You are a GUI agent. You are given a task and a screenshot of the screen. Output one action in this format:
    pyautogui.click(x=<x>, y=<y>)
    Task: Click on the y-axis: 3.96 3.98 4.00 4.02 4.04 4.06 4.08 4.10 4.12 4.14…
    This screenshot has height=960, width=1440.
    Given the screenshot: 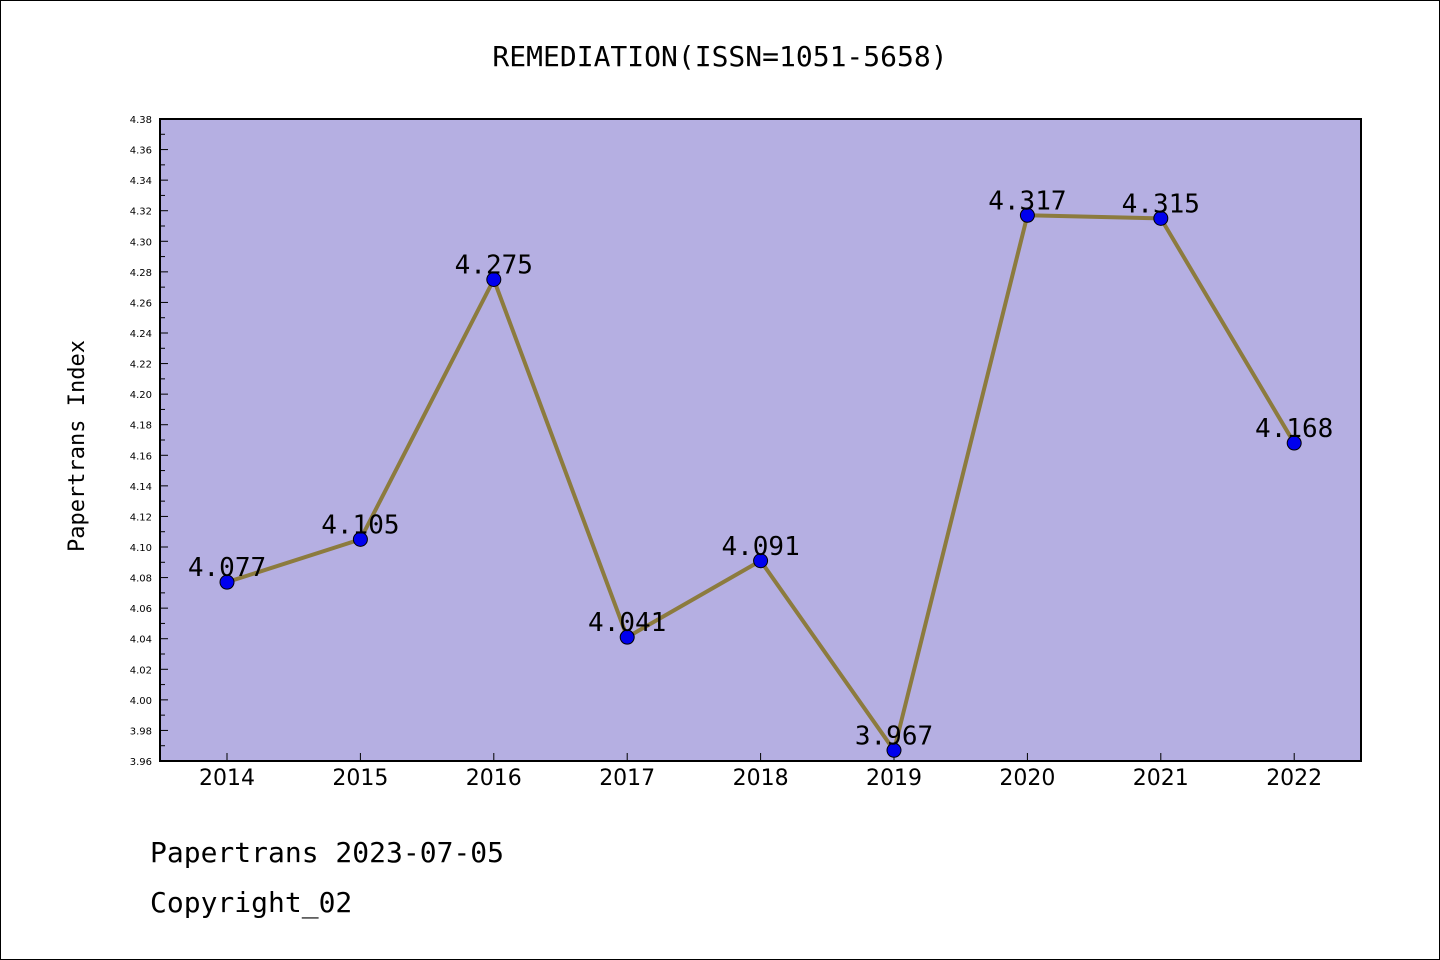 What is the action you would take?
    pyautogui.click(x=149, y=441)
    